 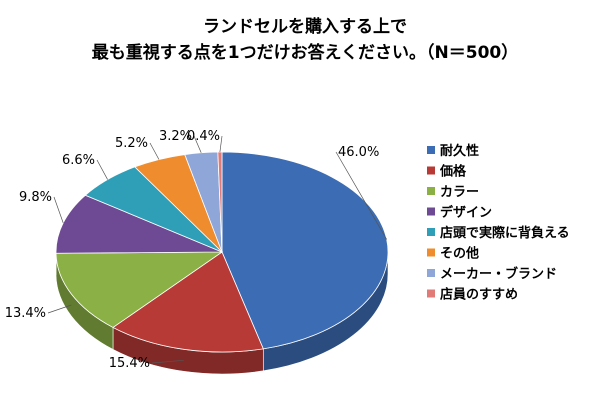 What do you see at coordinates (466, 213) in the screenshot?
I see `legend-label-3: デザイン` at bounding box center [466, 213].